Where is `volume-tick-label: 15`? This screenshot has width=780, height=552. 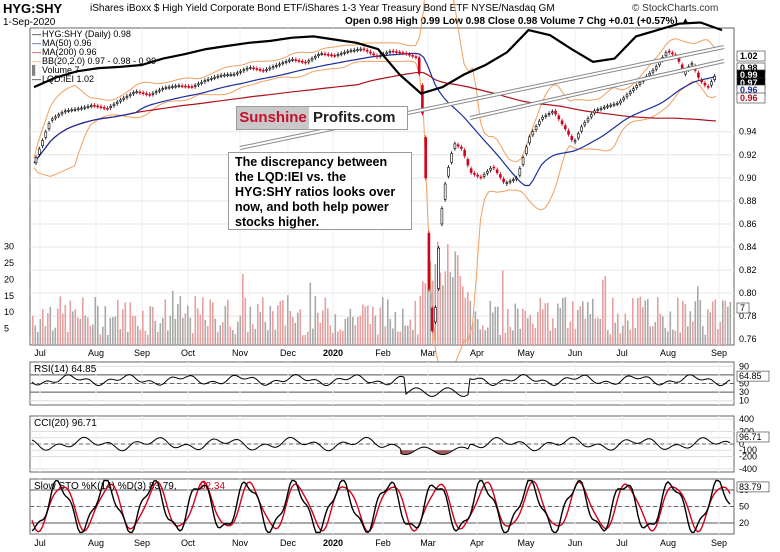
volume-tick-label: 15 is located at coordinates (9, 296).